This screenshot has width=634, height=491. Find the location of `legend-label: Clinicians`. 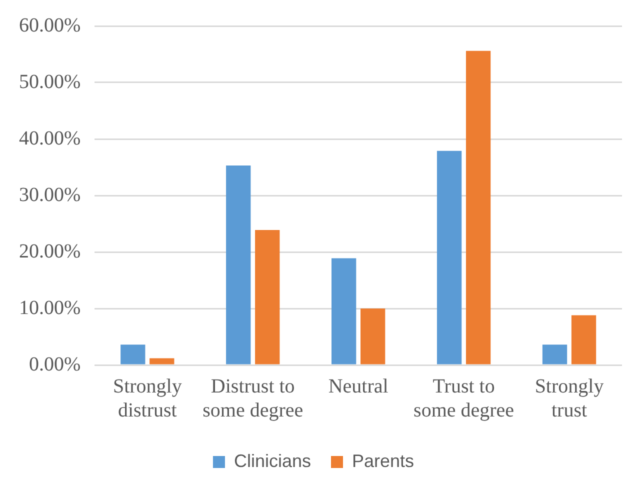

legend-label: Clinicians is located at coordinates (272, 460).